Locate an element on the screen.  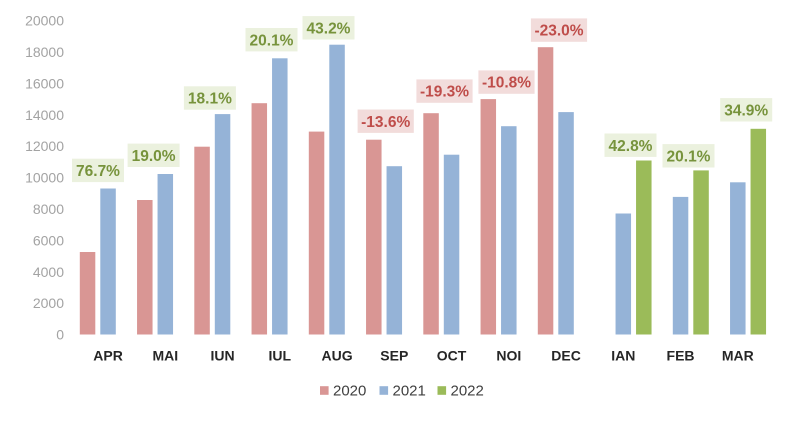
svg-text: OCT is located at coordinates (452, 356).